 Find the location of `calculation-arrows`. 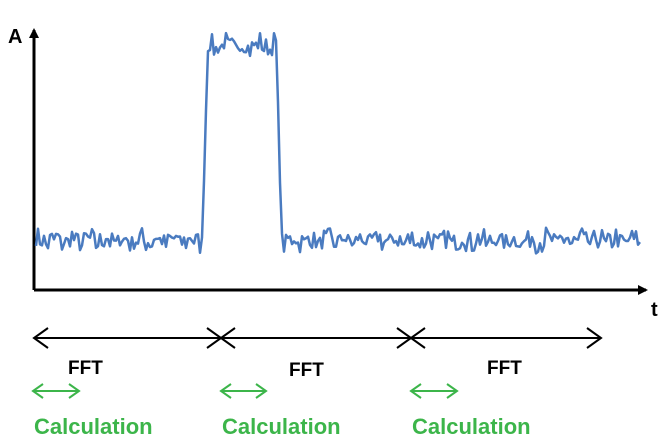

calculation-arrows is located at coordinates (245, 391).